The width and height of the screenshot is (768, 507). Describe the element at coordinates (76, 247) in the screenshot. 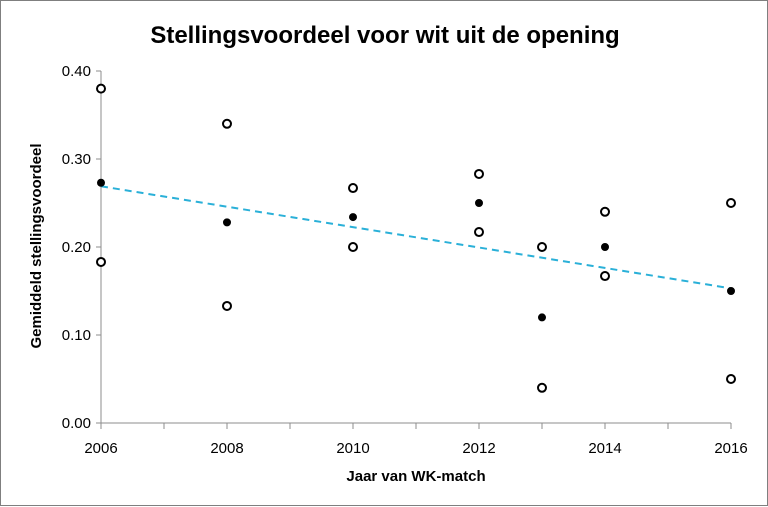

I see `y-tick-label: 0.20` at that location.